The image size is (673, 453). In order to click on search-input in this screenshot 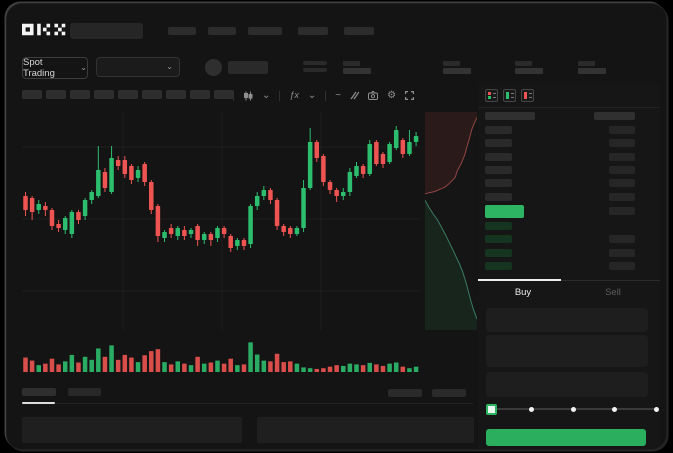, I will do `click(106, 31)`.